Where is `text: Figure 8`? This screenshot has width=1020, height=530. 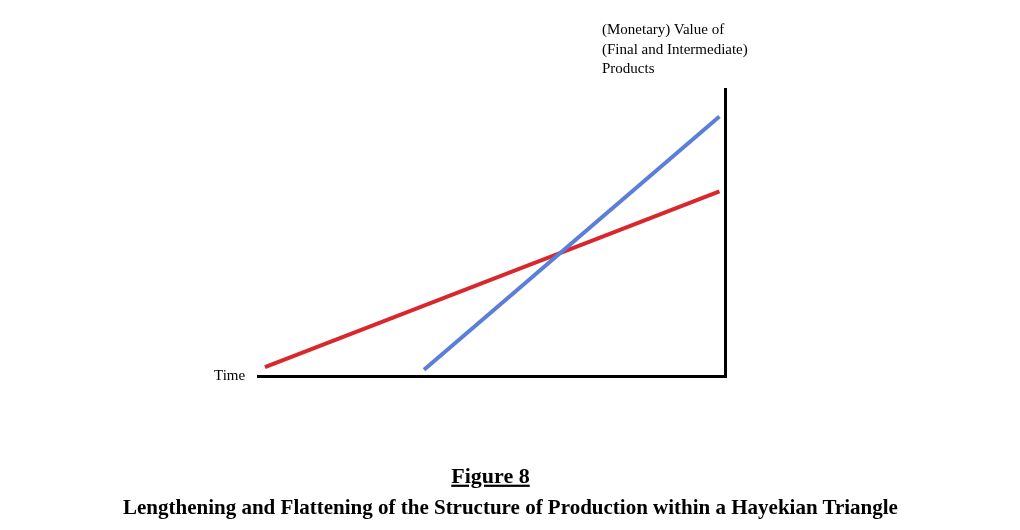
text: Figure 8 is located at coordinates (490, 475).